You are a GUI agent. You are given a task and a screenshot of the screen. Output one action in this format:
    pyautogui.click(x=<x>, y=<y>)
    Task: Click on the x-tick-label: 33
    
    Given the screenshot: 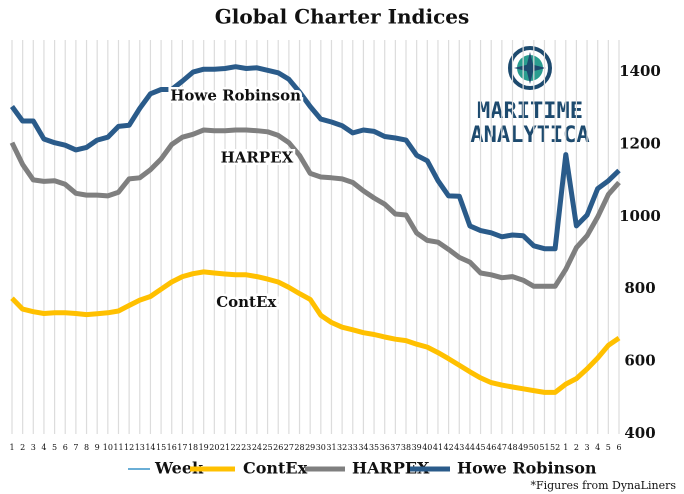 What is the action you would take?
    pyautogui.click(x=353, y=447)
    